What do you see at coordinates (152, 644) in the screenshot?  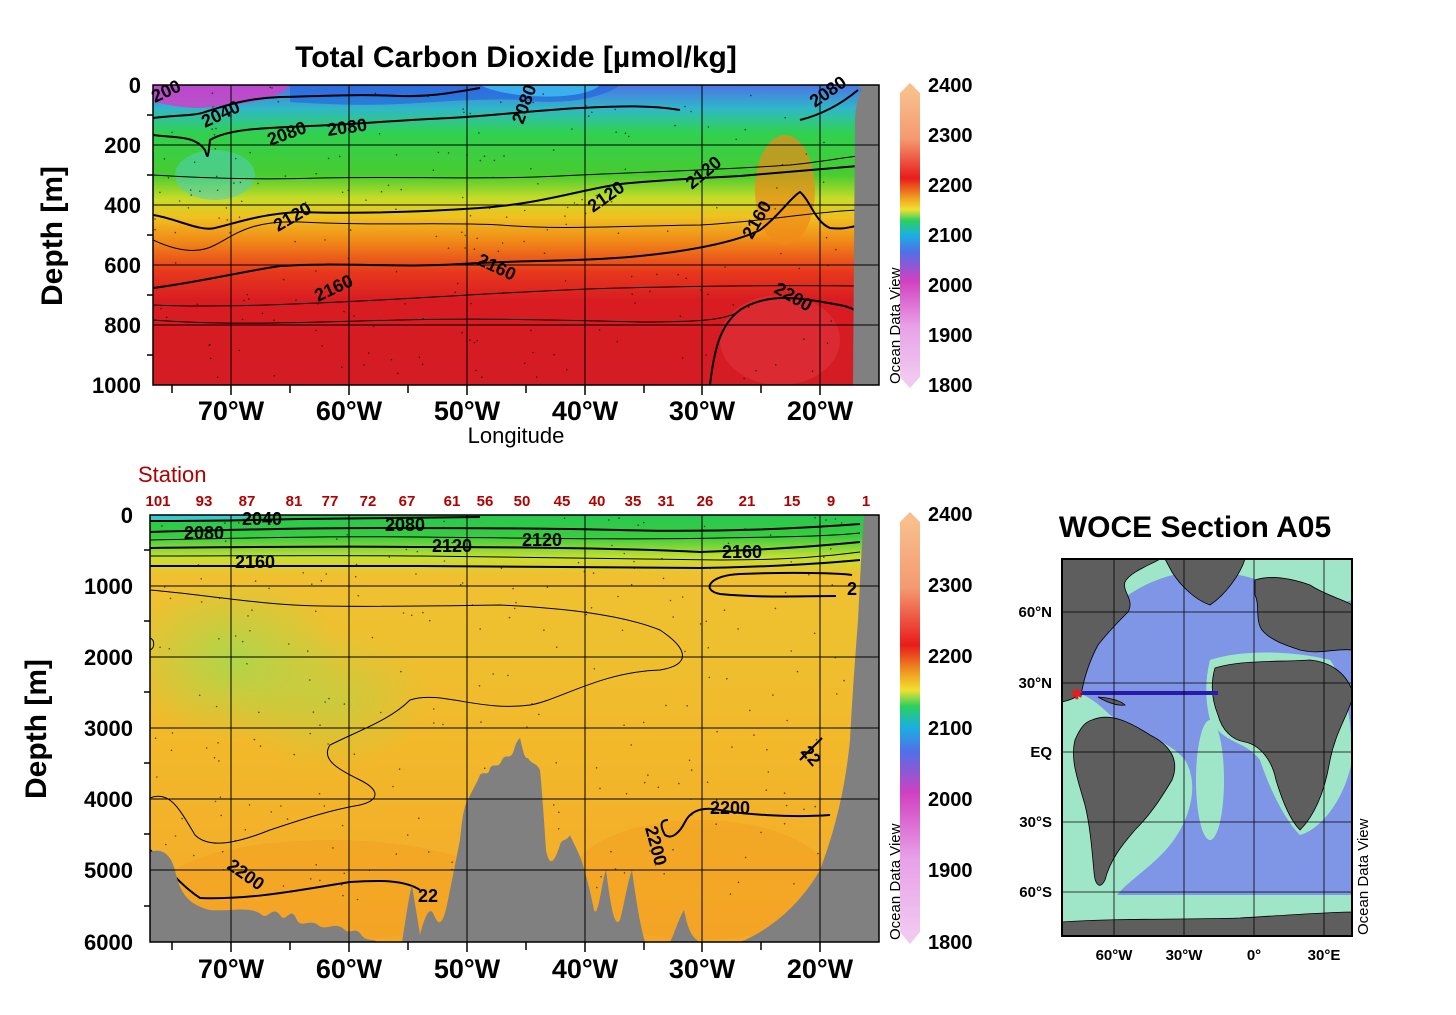 I see `contour-thin-d` at bounding box center [152, 644].